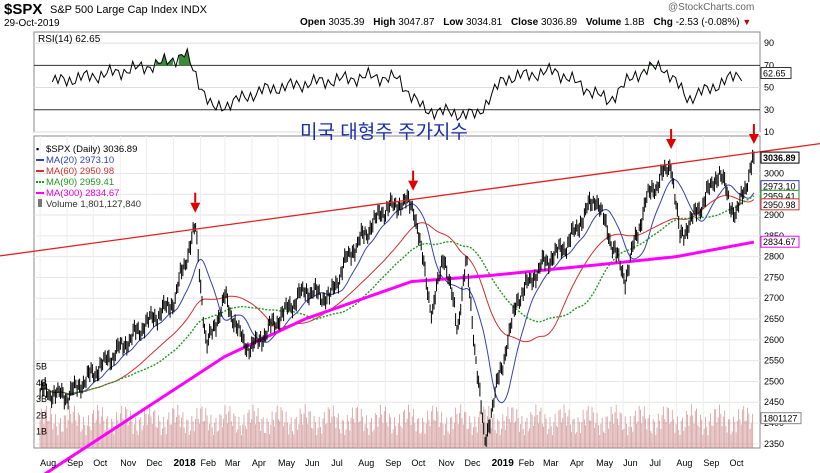  I want to click on legend-ma20: MA(20) 2973.10, so click(80, 160).